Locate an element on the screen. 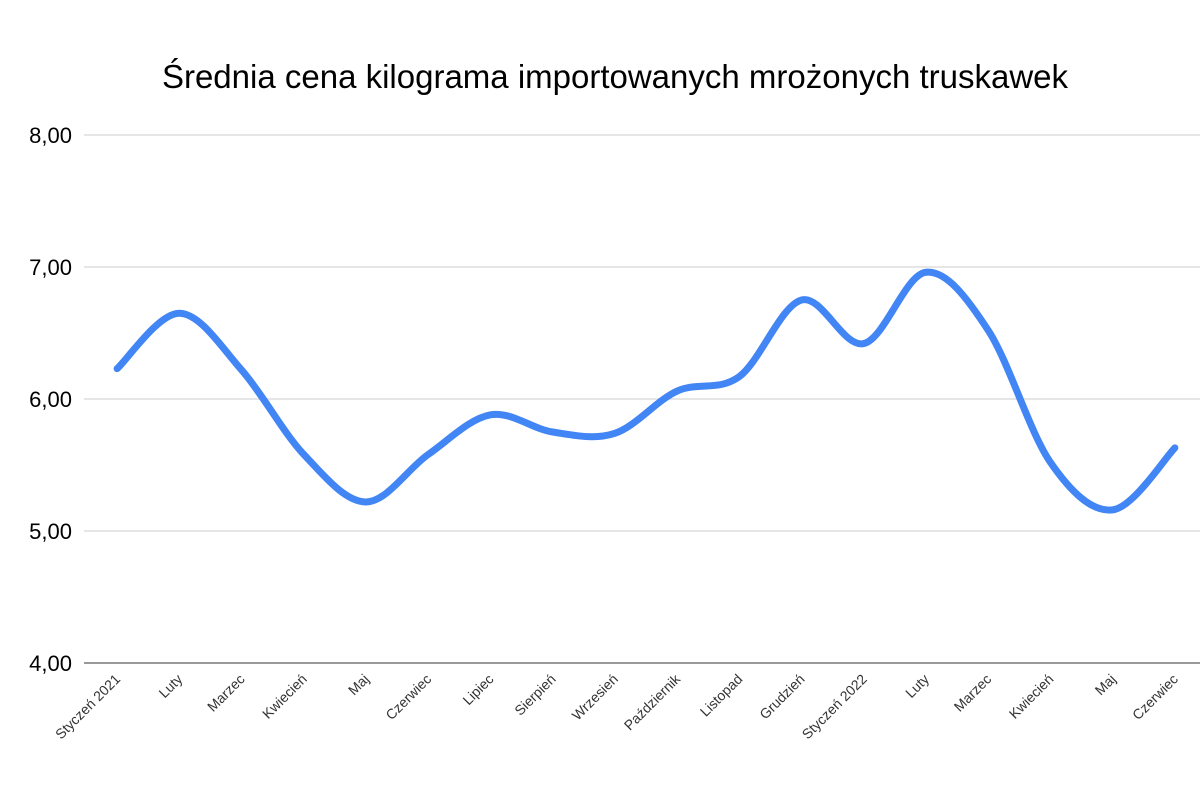 The height and width of the screenshot is (800, 1200). x-tick-label: Lipiec is located at coordinates (477, 689).